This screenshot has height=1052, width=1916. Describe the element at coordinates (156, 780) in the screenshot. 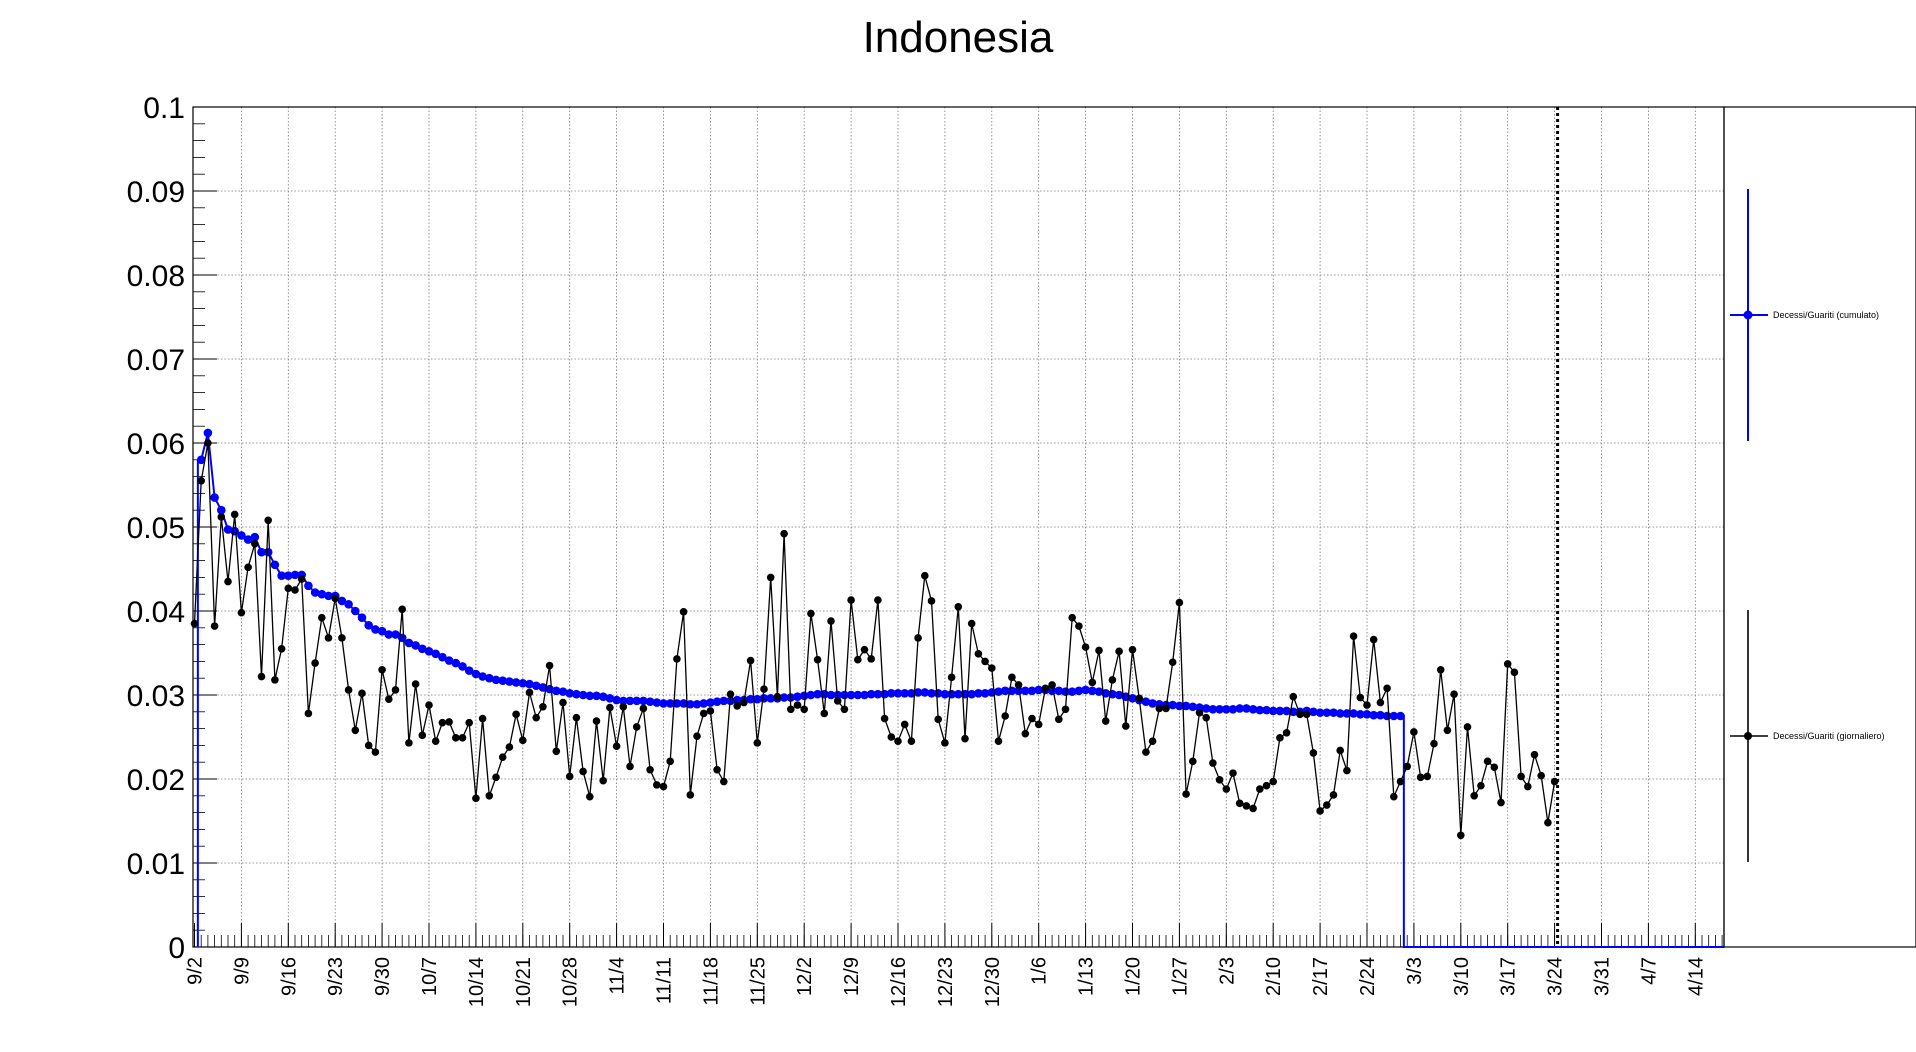

I see `y-tick-label: 0.02` at that location.